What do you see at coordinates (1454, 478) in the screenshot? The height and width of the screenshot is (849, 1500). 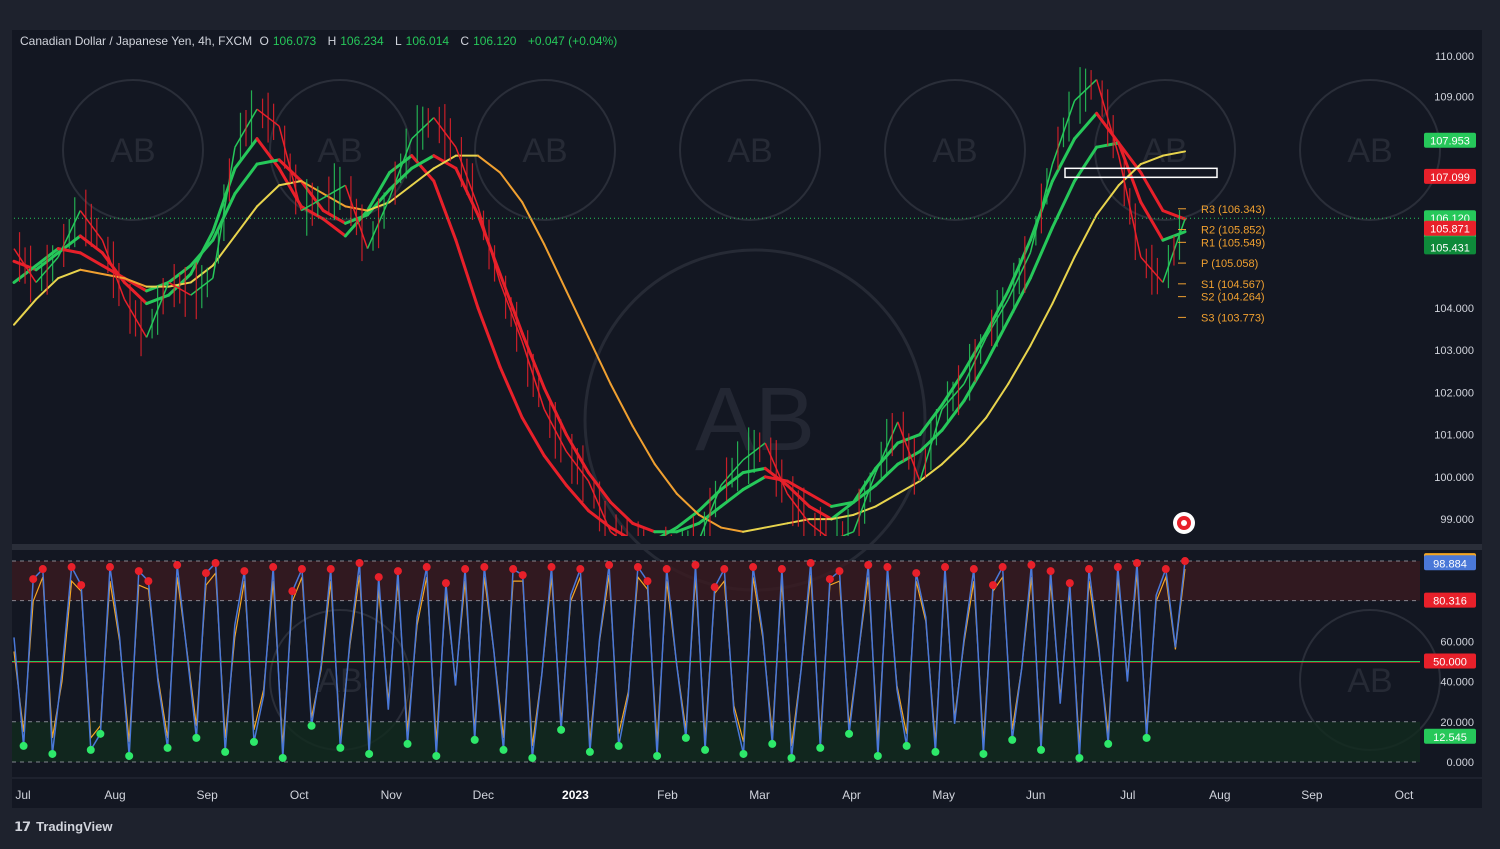 I see `price-axis-tick: 100.000` at bounding box center [1454, 478].